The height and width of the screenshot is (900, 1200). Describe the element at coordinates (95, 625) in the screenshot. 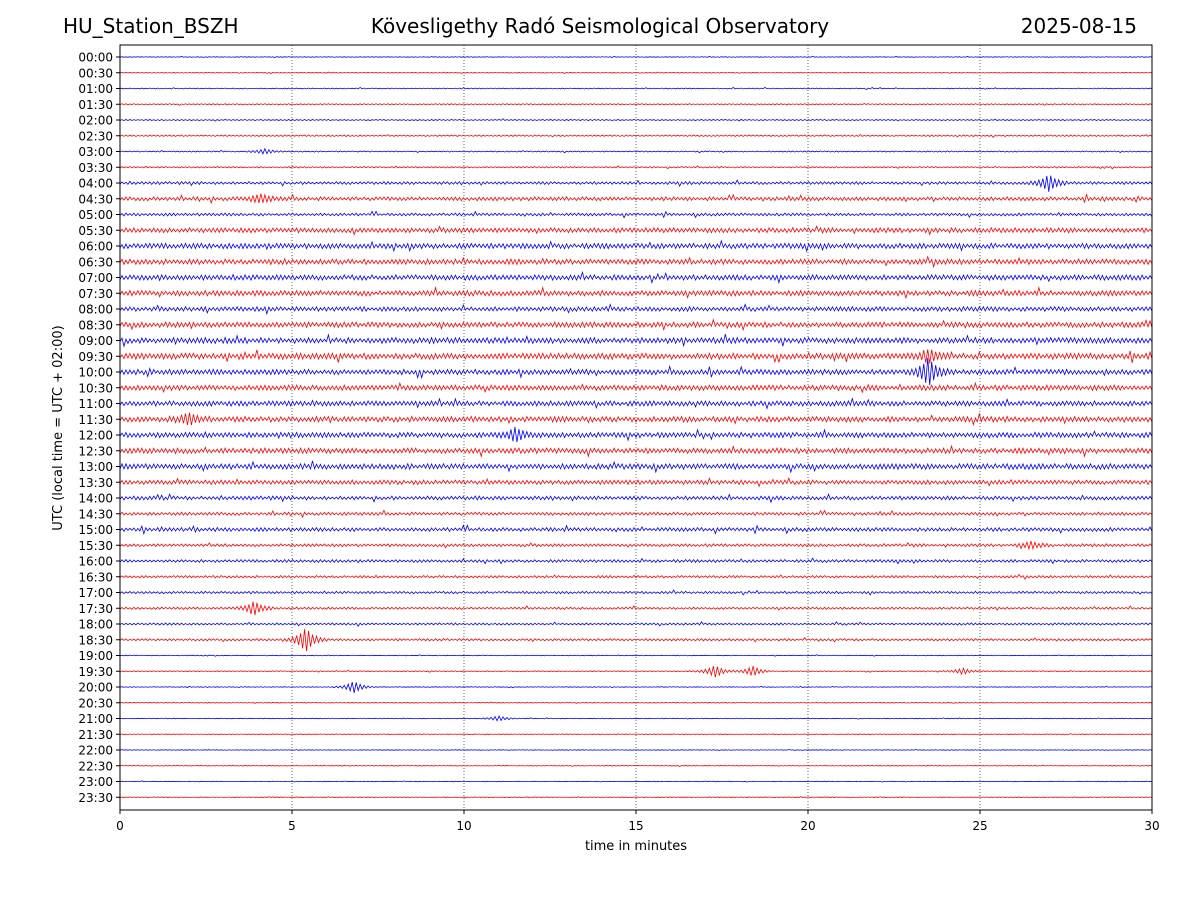

I see `y-tick-label: 18:00` at that location.